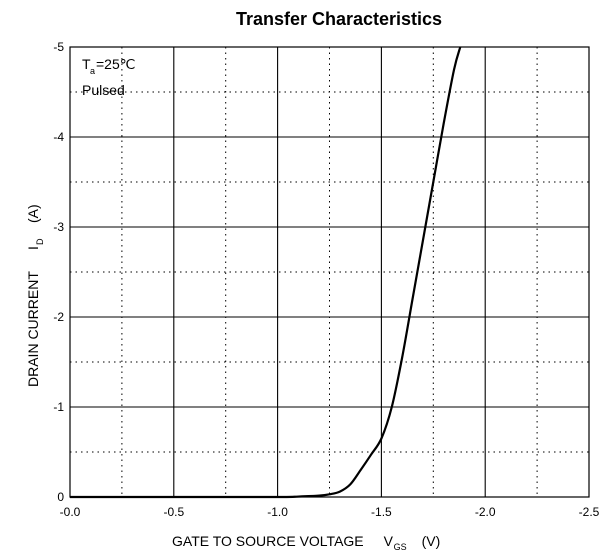 This screenshot has height=554, width=615. I want to click on chart-title: Transfer Characteristics, so click(339, 19).